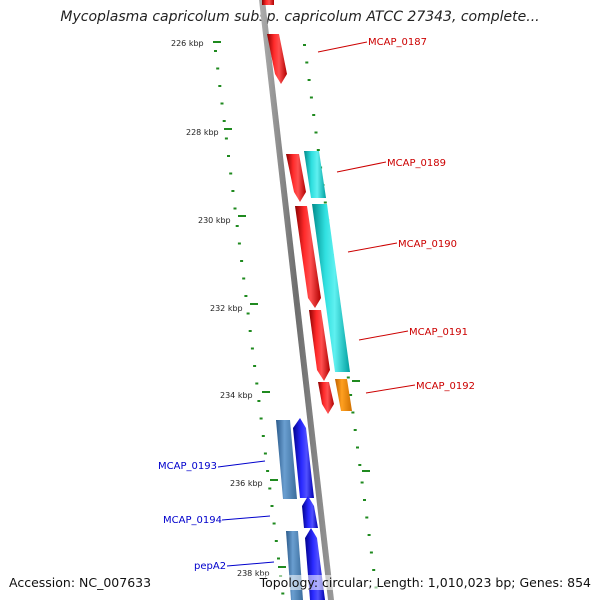 This screenshot has width=600, height=600. Describe the element at coordinates (268, 2) in the screenshot. I see `gene-tick-partial` at that location.